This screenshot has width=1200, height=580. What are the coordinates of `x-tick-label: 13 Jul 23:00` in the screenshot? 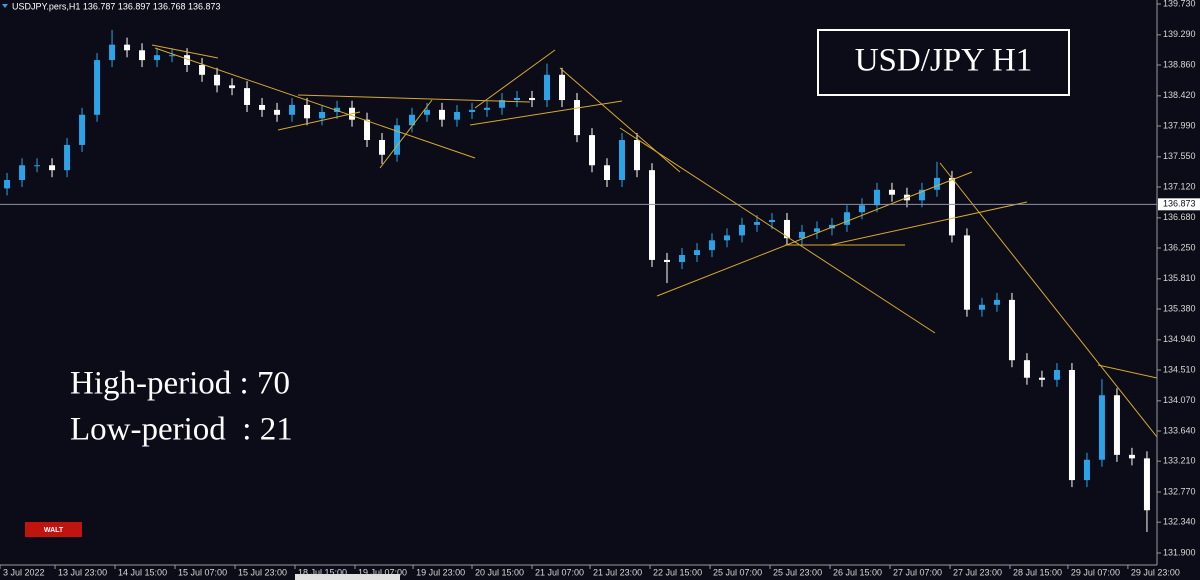 It's located at (82, 572).